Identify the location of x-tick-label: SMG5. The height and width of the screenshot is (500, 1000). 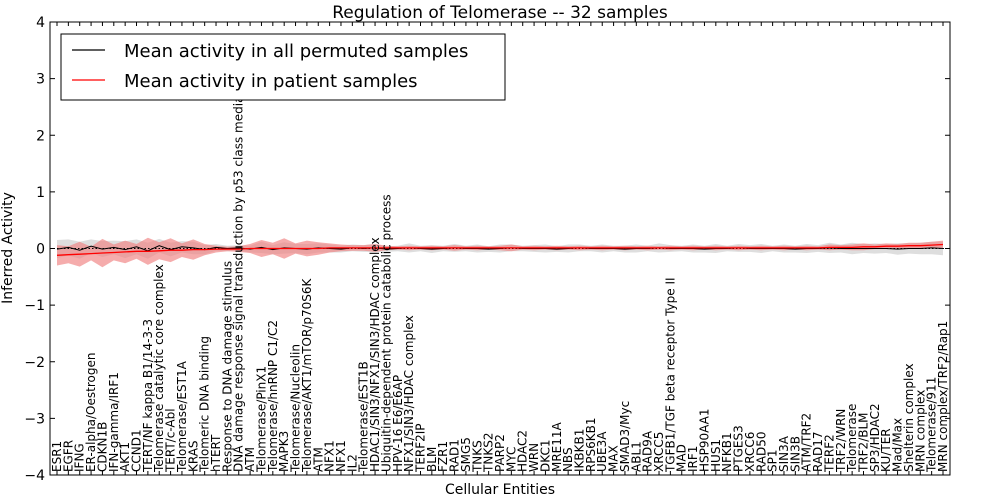
(466, 454).